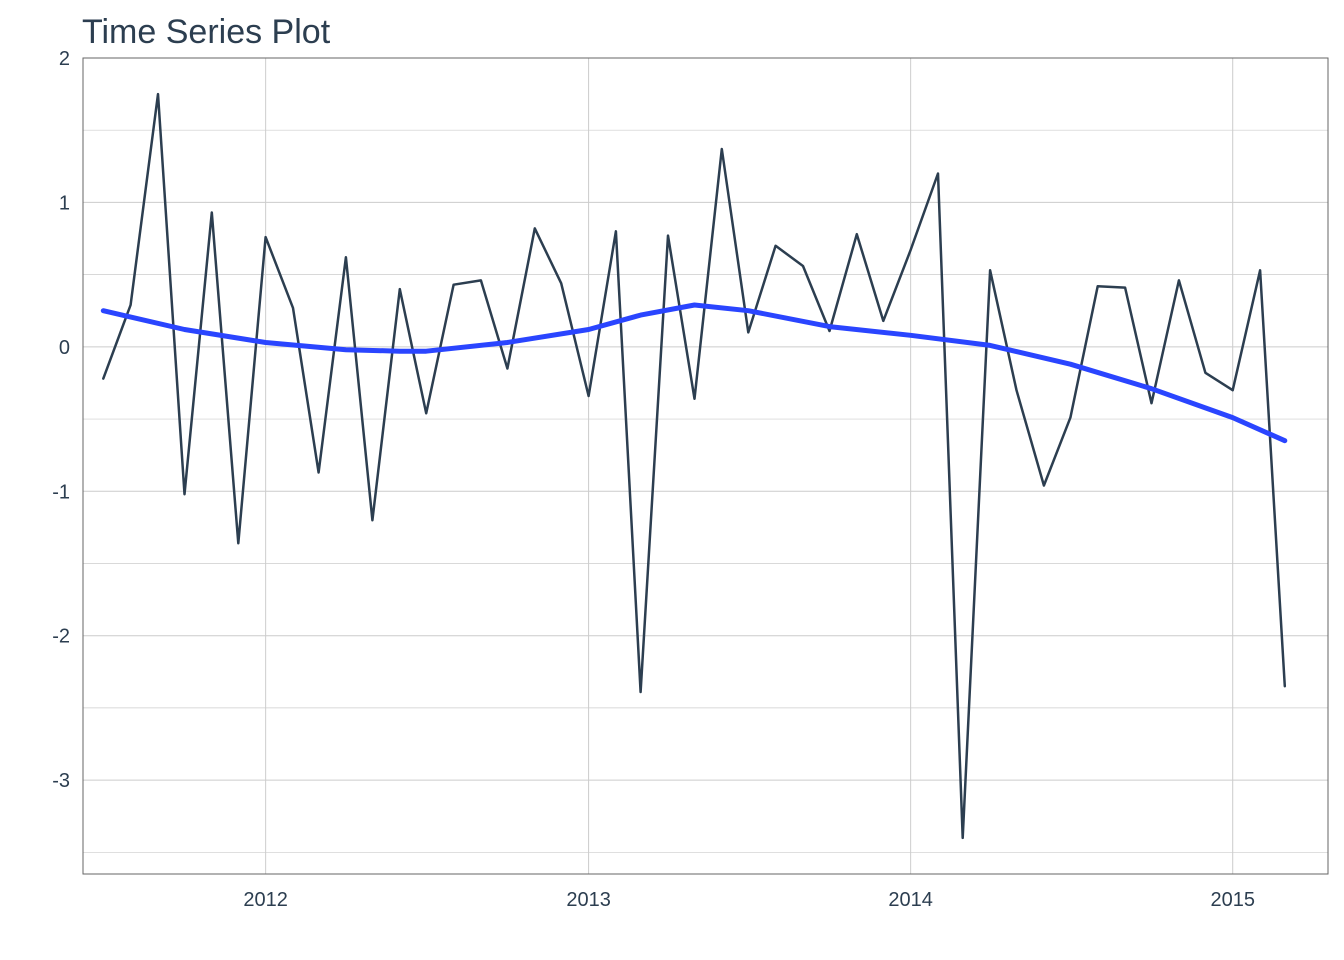 Image resolution: width=1344 pixels, height=960 pixels. Describe the element at coordinates (64, 203) in the screenshot. I see `y-tick-label: 1` at that location.